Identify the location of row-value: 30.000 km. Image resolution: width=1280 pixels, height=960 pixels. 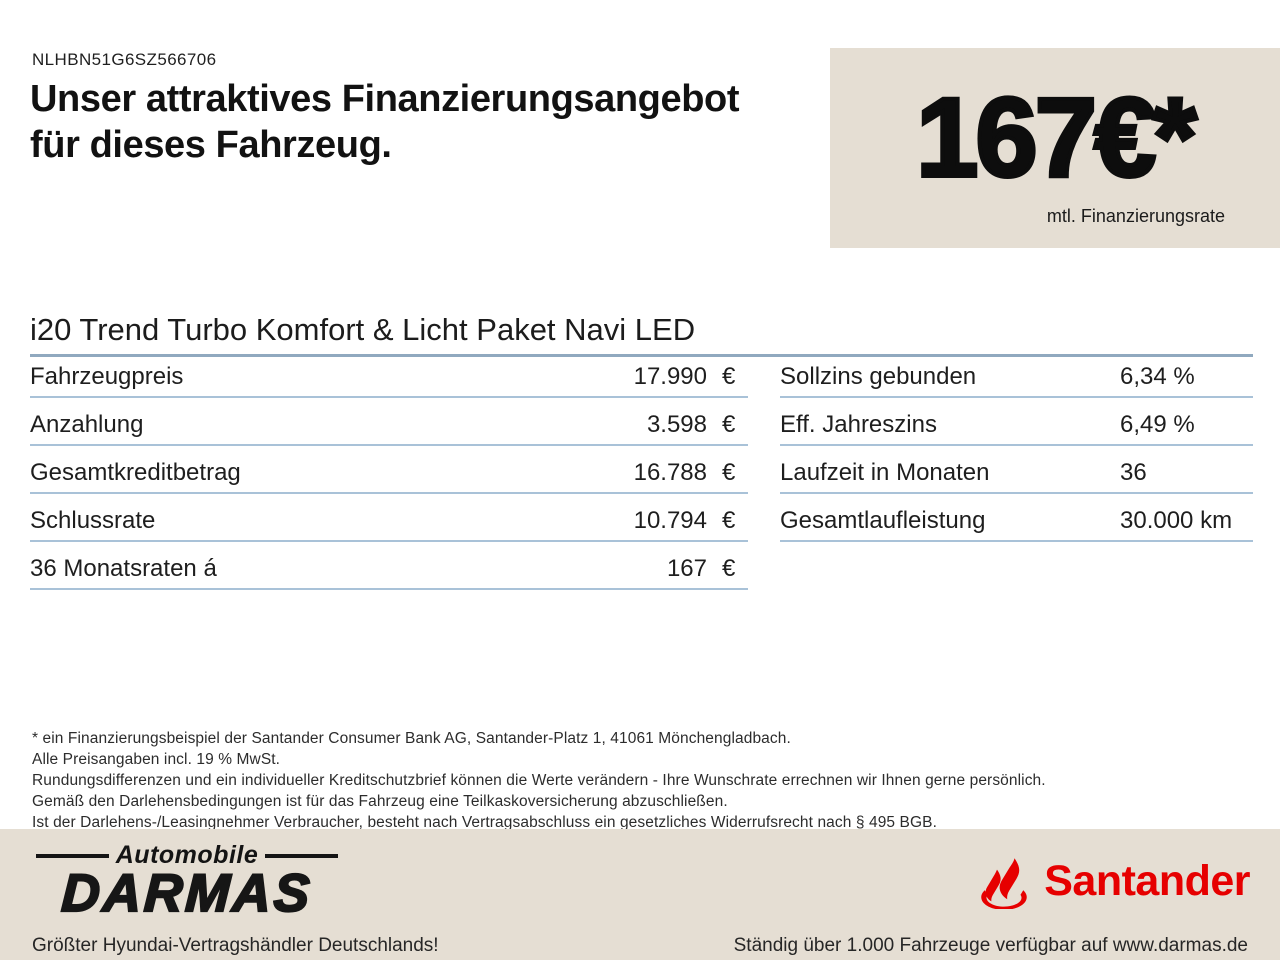
(1176, 520).